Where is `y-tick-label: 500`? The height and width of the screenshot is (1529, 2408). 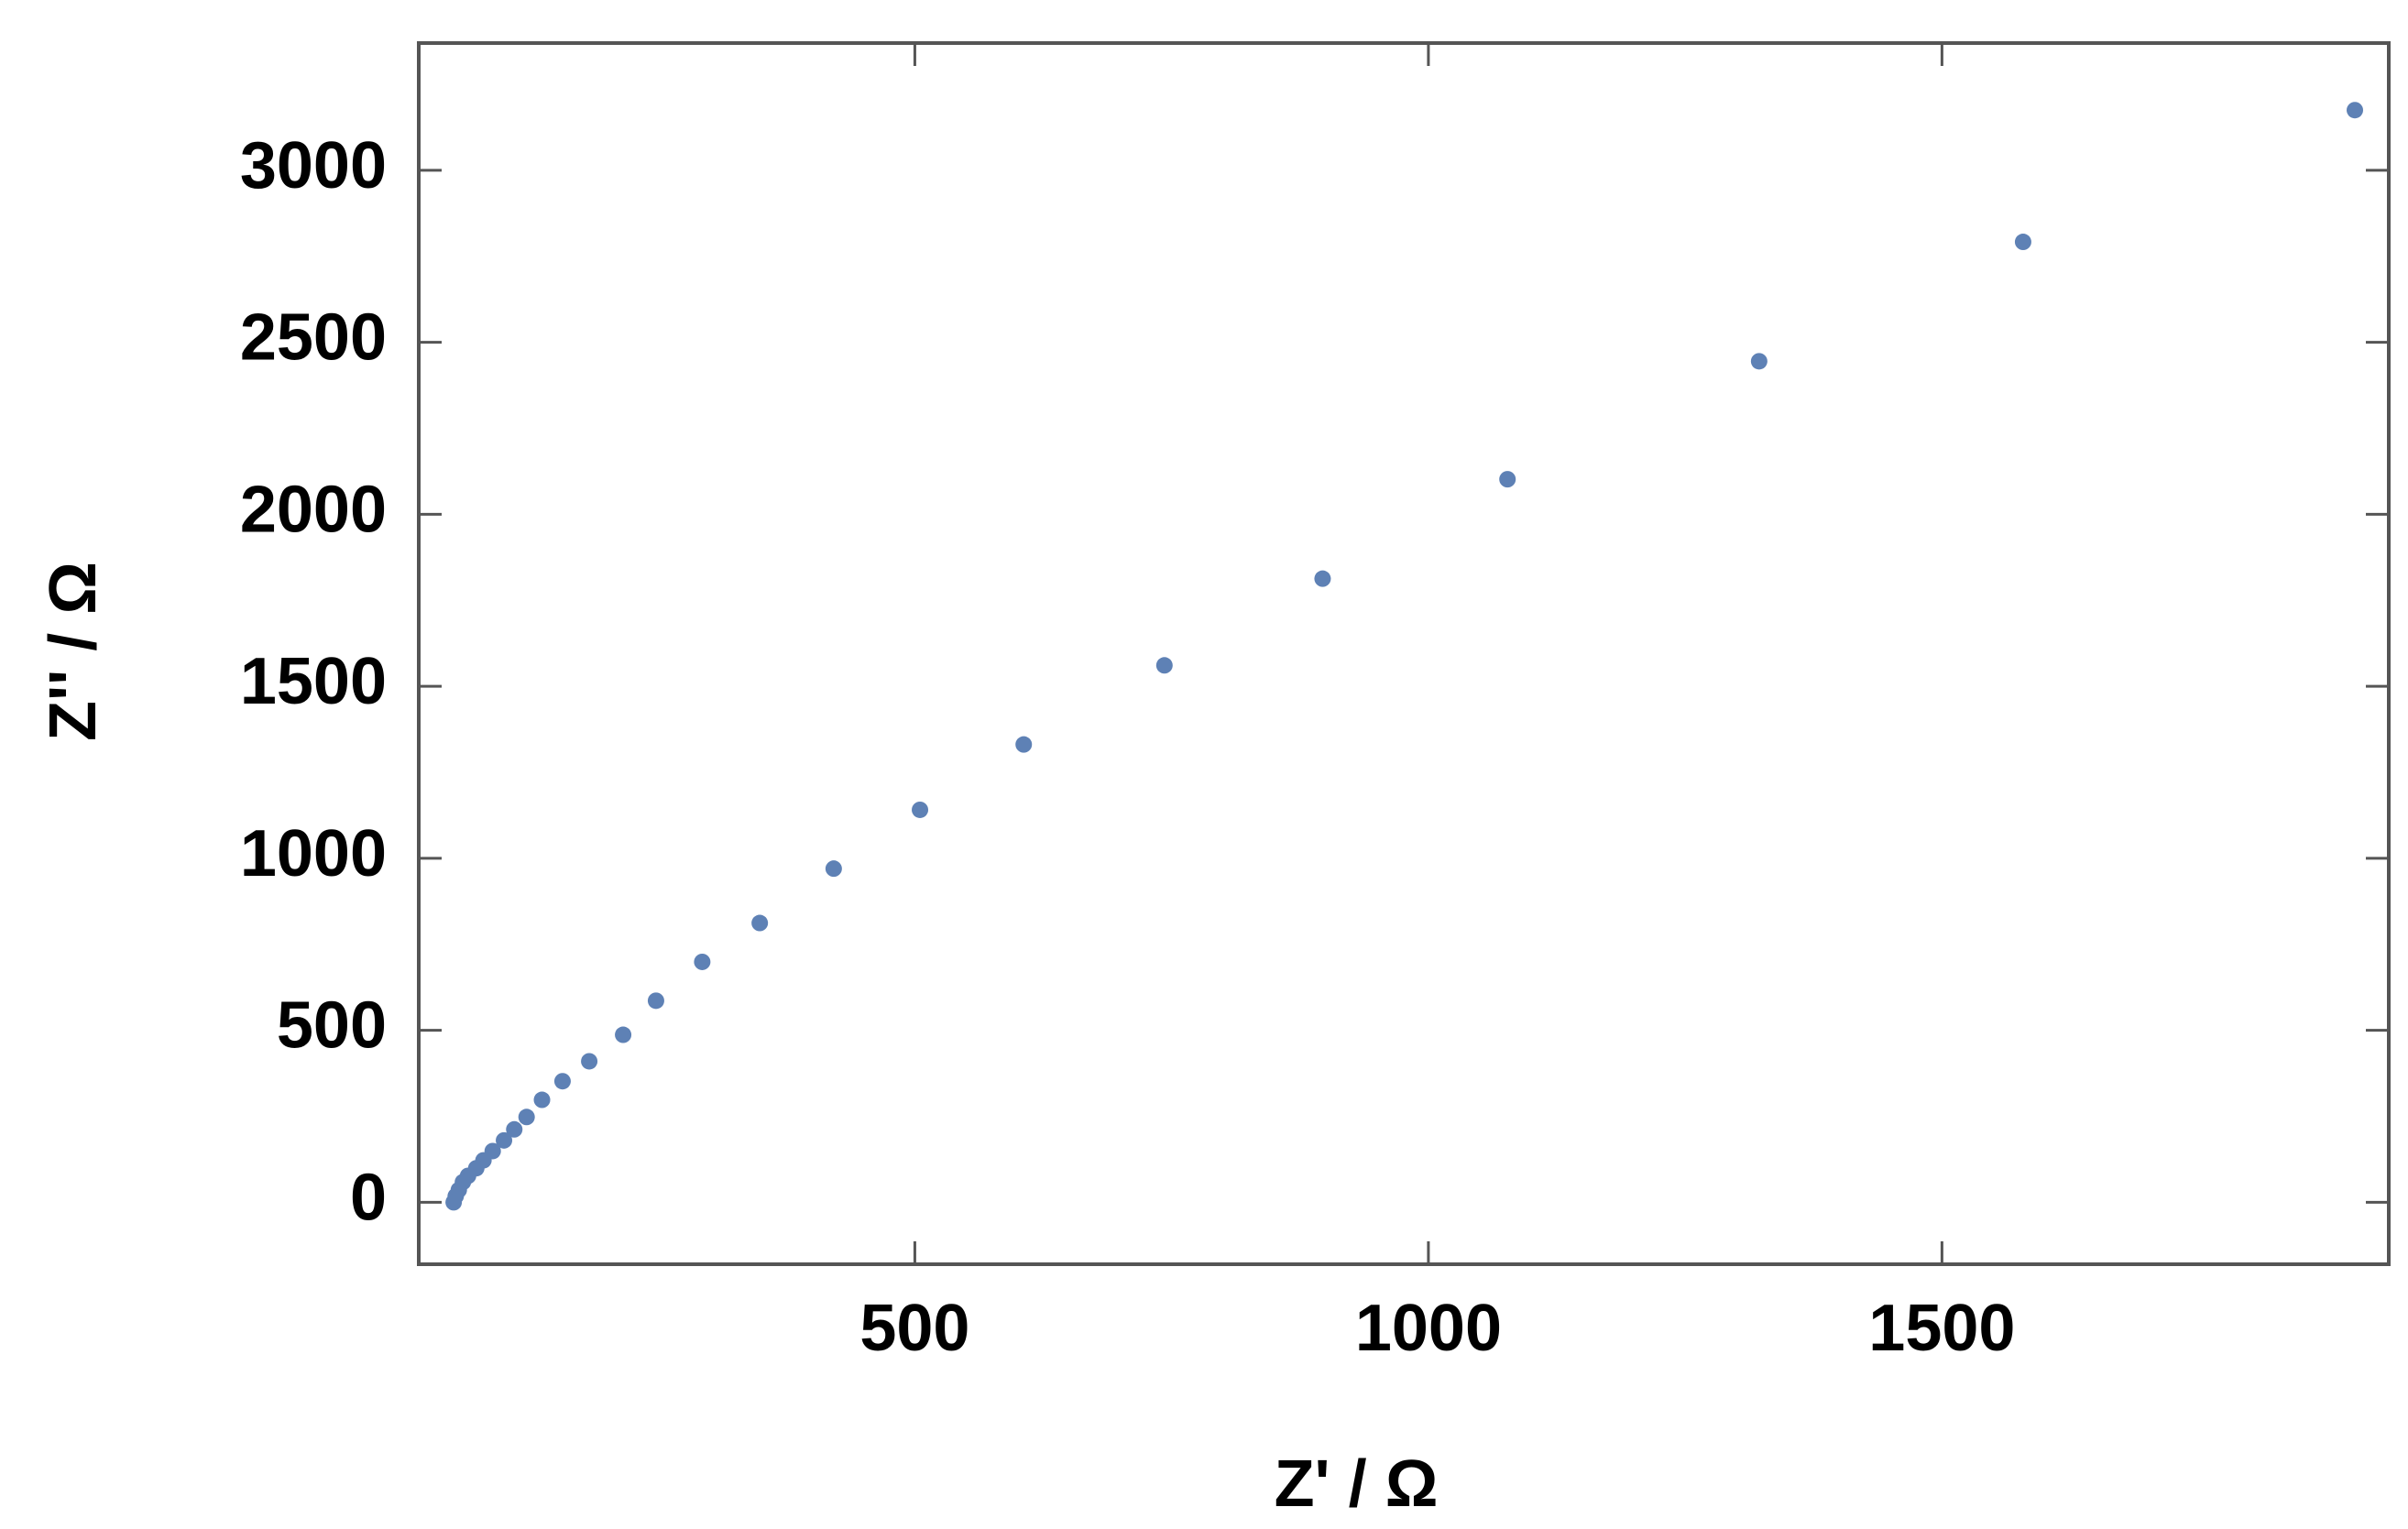 y-tick-label: 500 is located at coordinates (332, 1026).